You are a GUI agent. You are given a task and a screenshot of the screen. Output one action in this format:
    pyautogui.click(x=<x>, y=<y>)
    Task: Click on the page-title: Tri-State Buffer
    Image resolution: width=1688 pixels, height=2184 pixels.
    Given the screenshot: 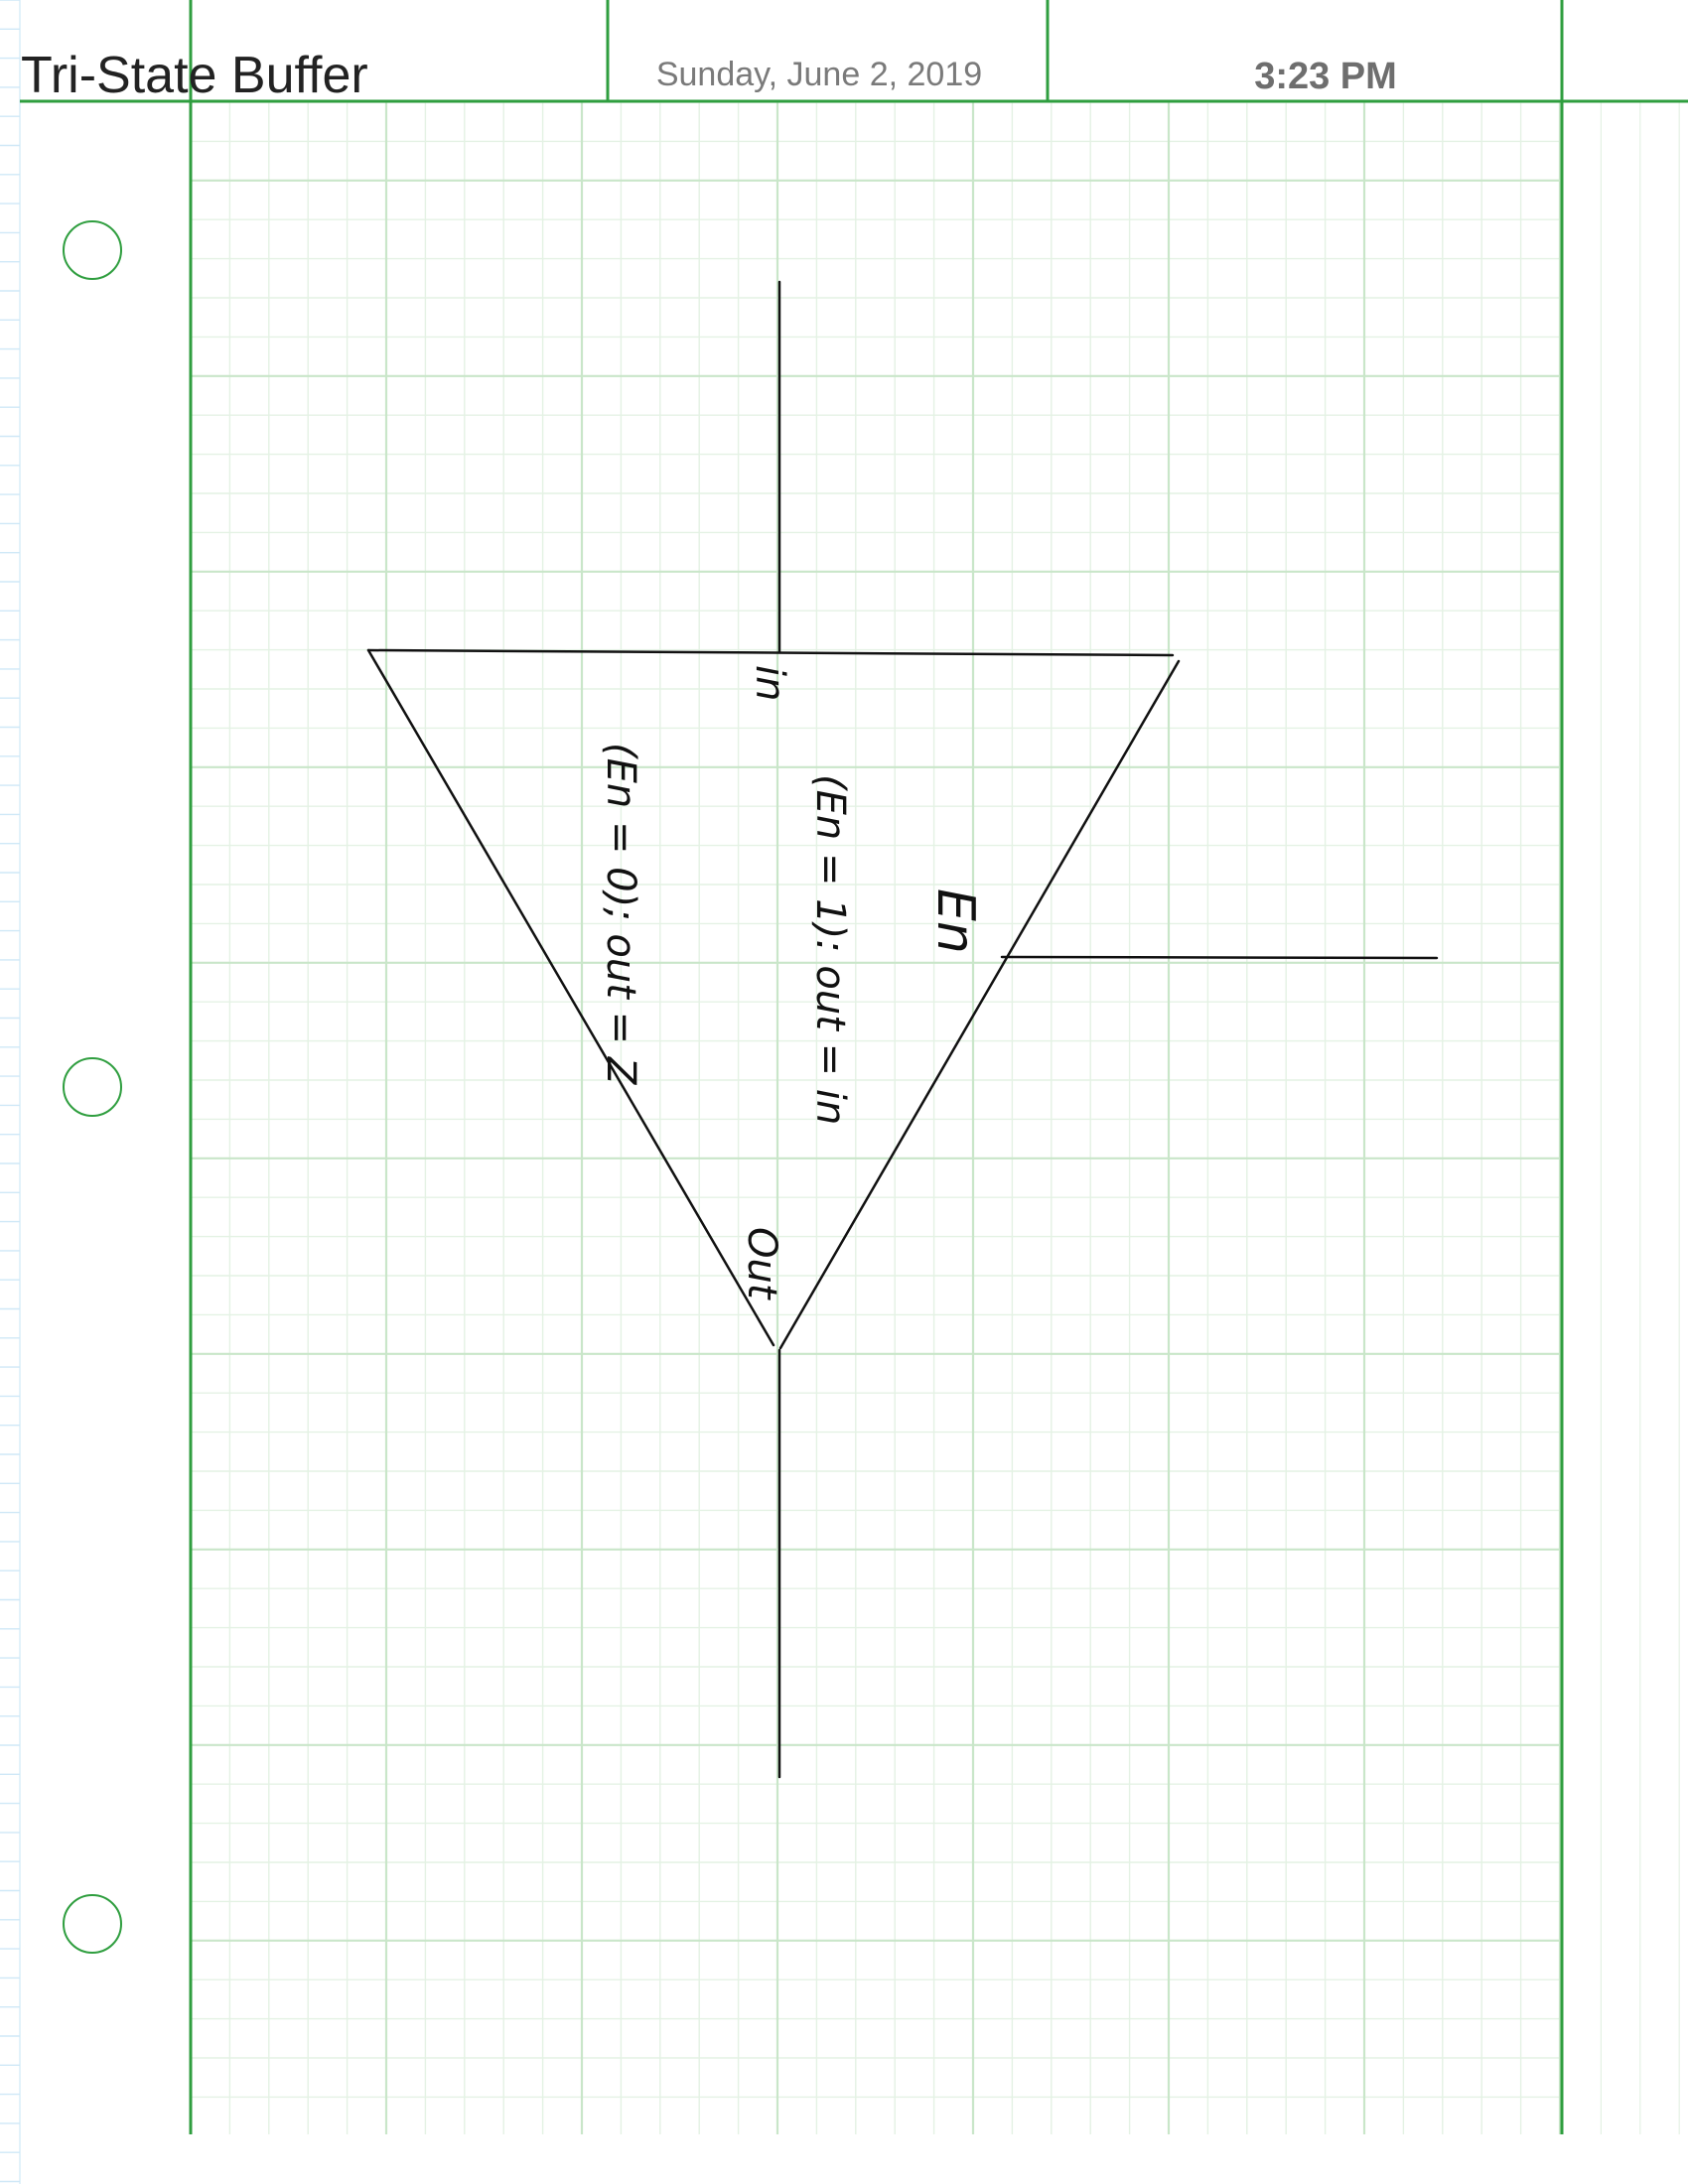 What is the action you would take?
    pyautogui.click(x=194, y=75)
    